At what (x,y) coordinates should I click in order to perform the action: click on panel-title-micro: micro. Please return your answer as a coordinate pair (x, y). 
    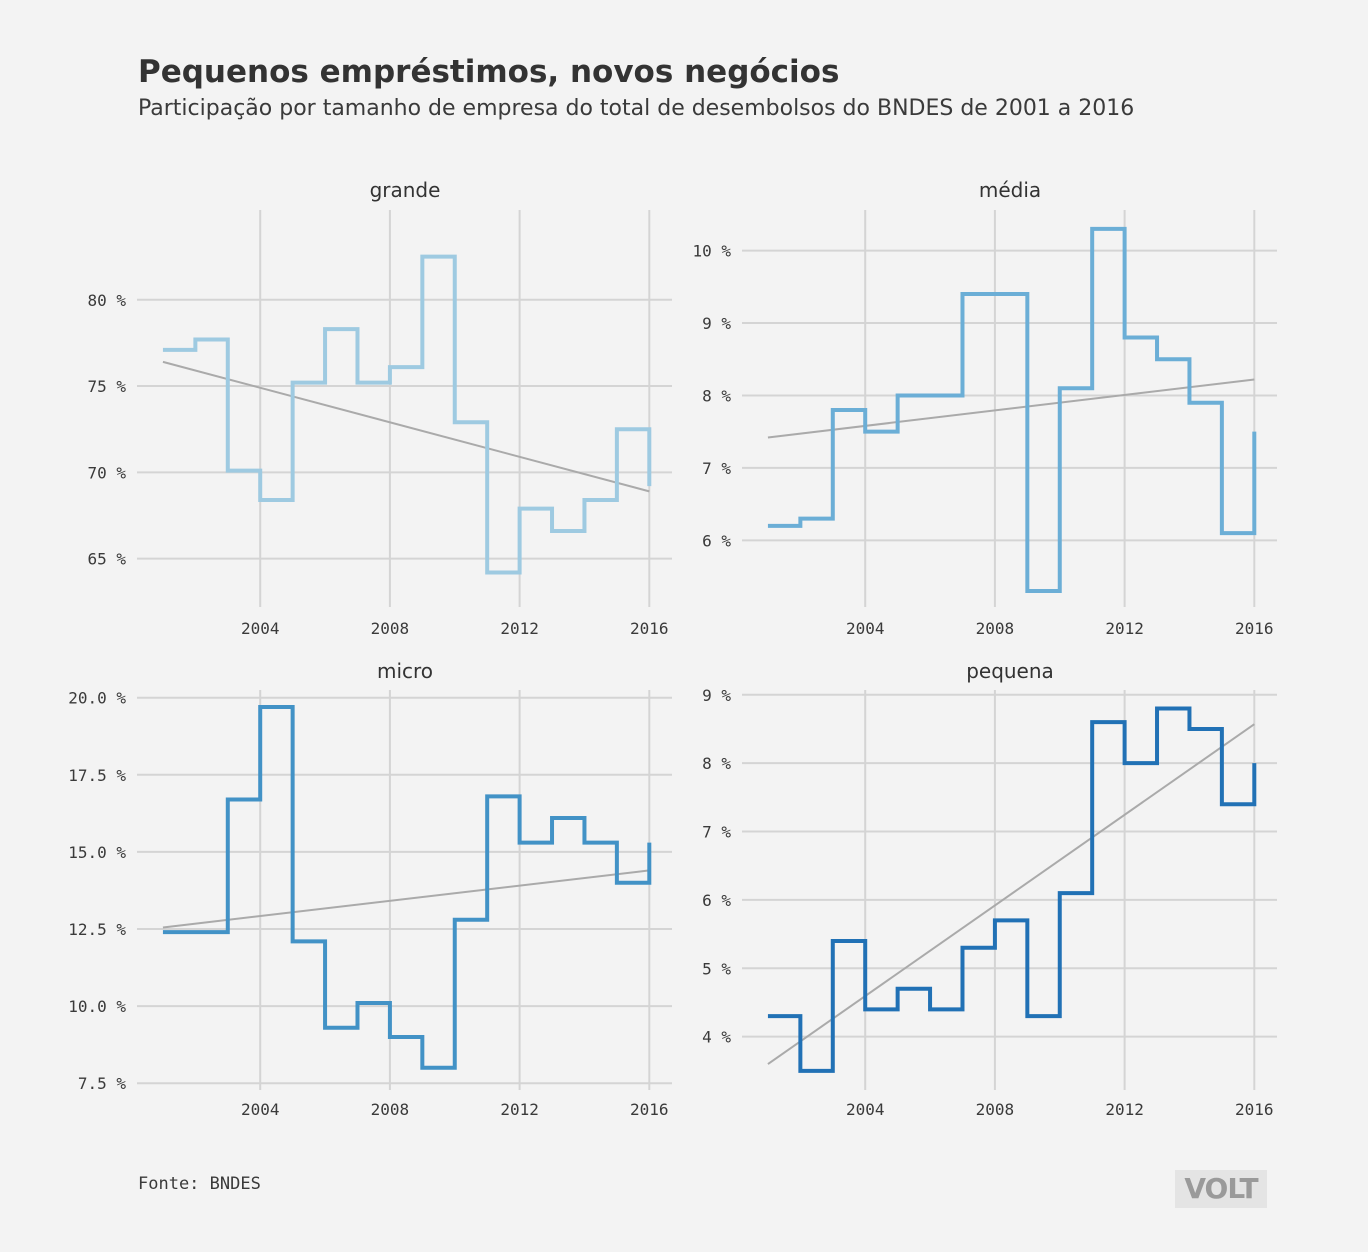
    Looking at the image, I should click on (405, 671).